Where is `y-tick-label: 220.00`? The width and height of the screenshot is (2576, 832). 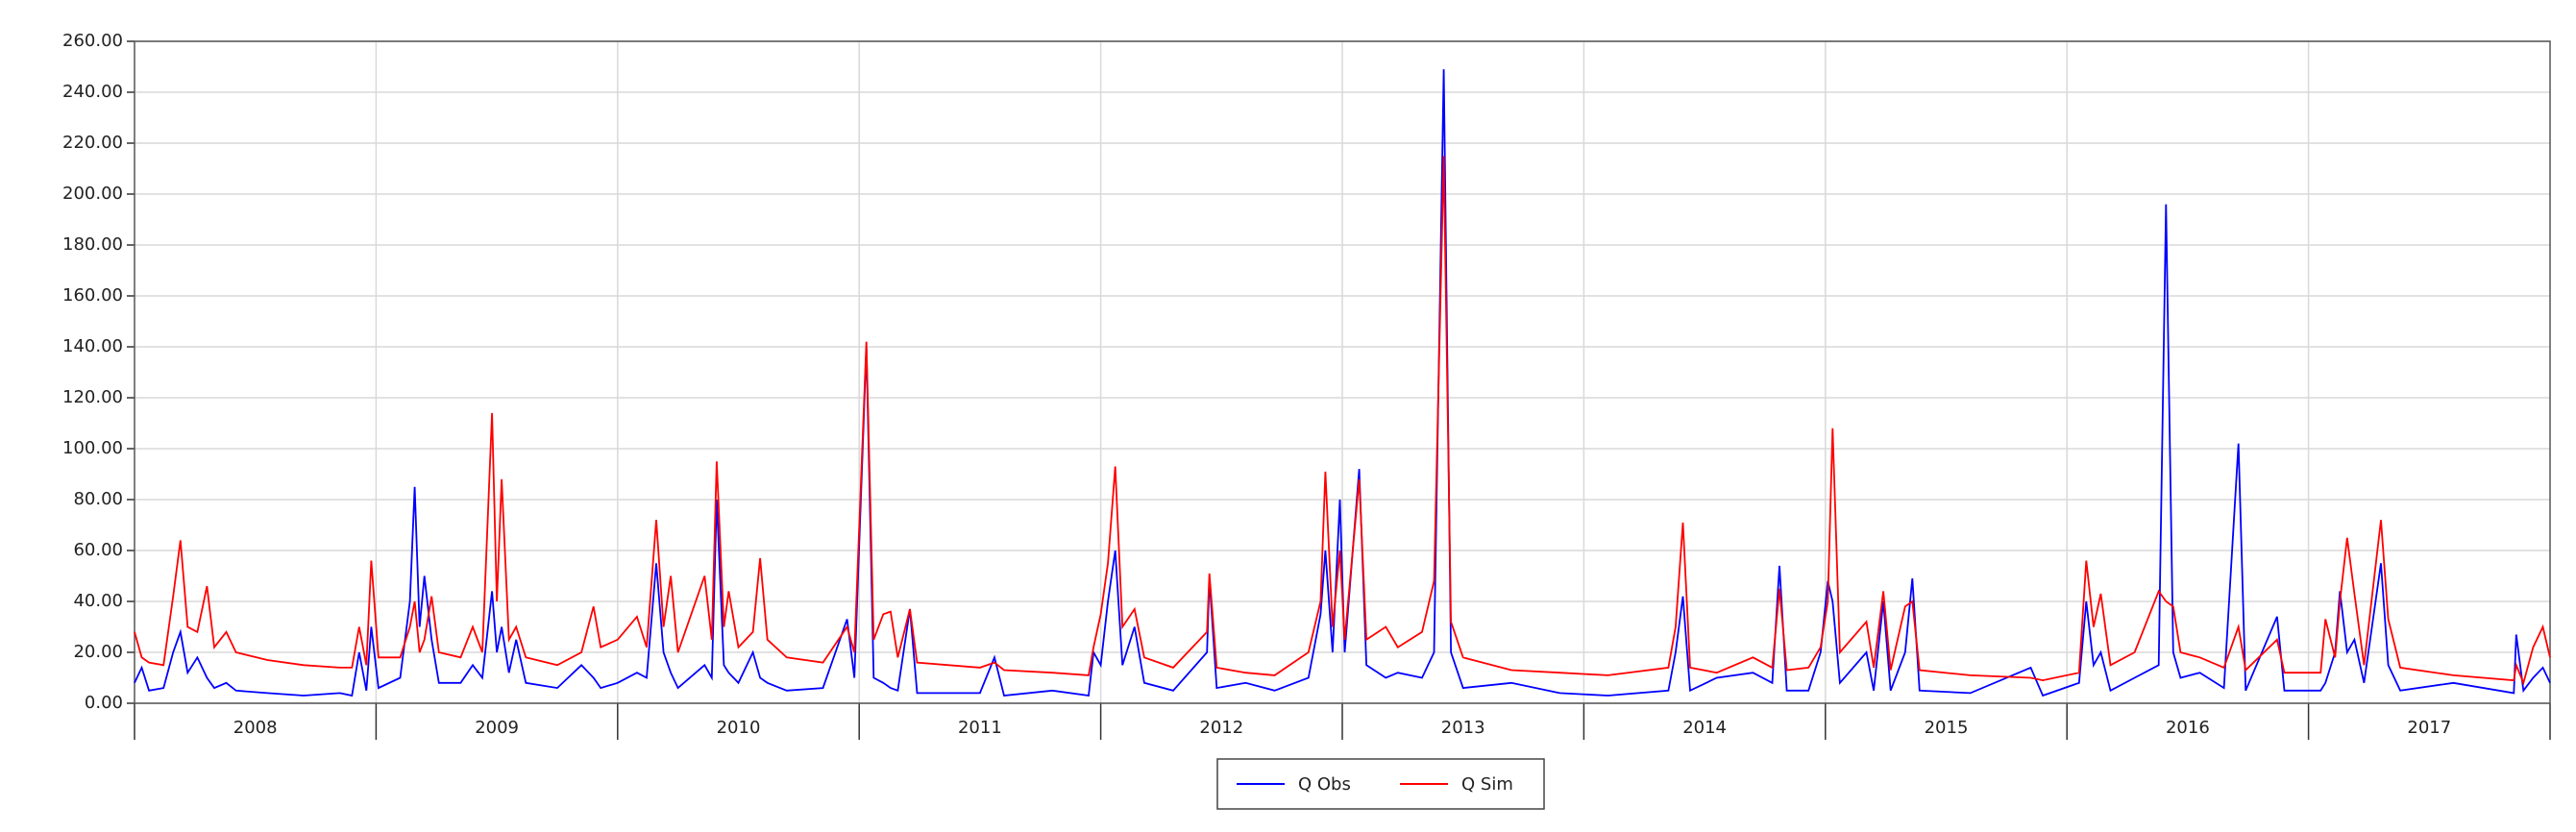
y-tick-label: 220.00 is located at coordinates (92, 143).